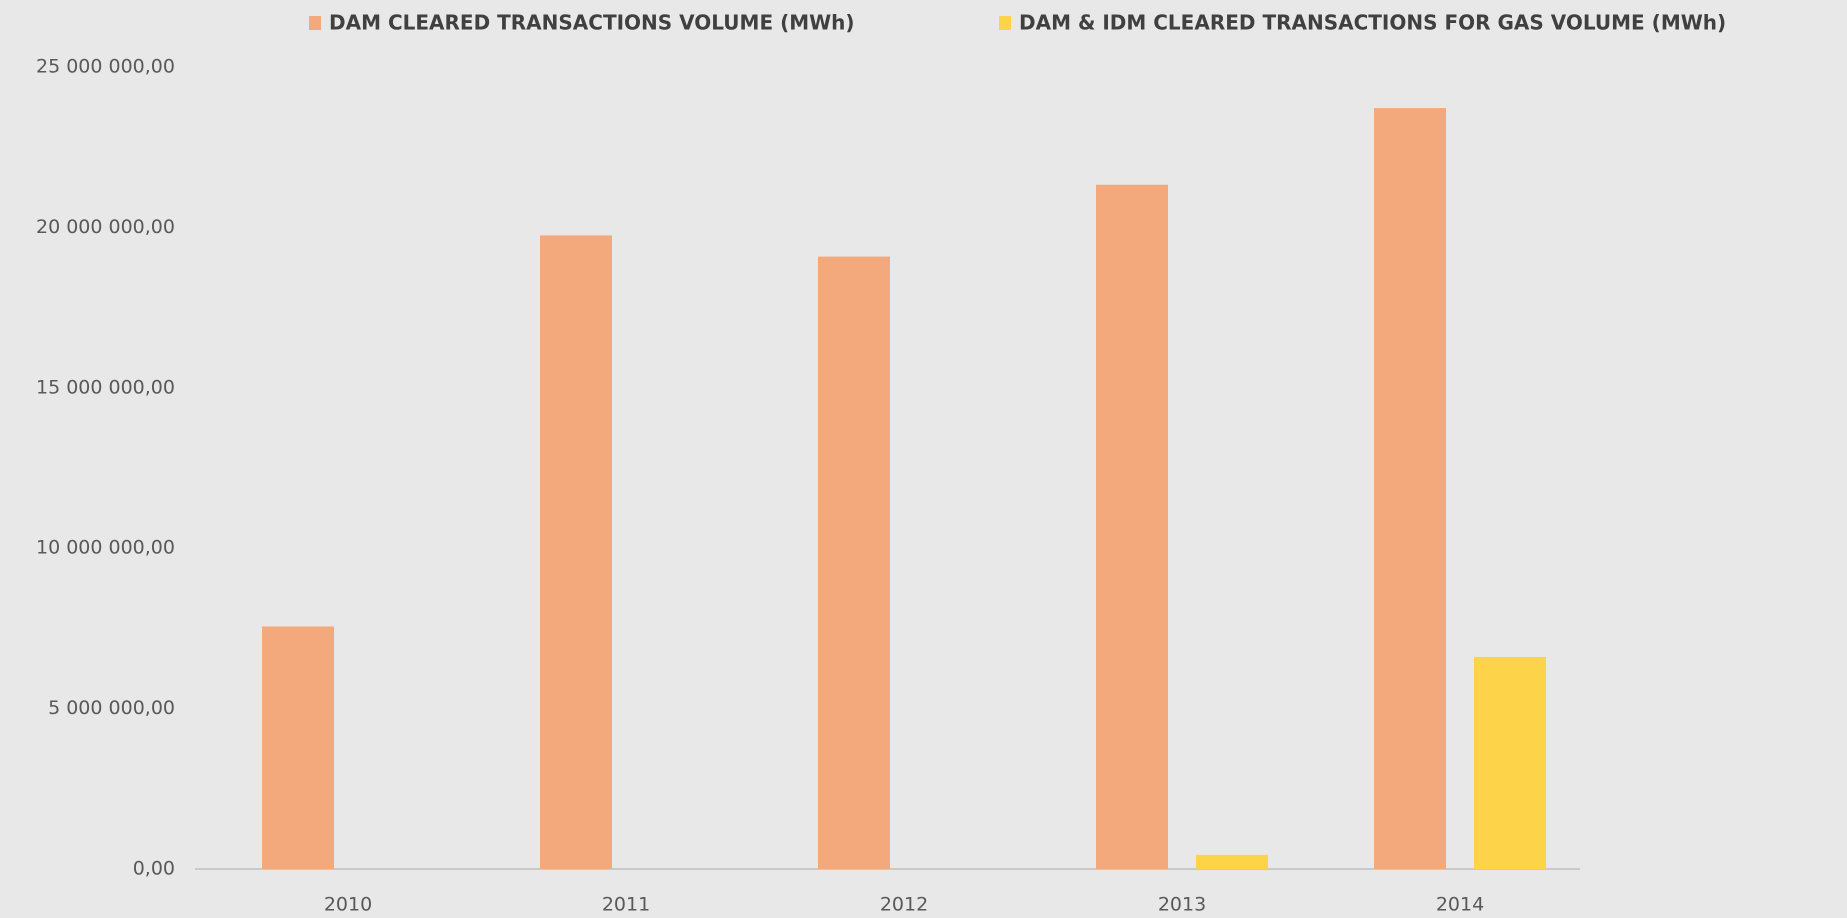 The height and width of the screenshot is (918, 1847). I want to click on y-tick-label: 10 000 000,00, so click(105, 548).